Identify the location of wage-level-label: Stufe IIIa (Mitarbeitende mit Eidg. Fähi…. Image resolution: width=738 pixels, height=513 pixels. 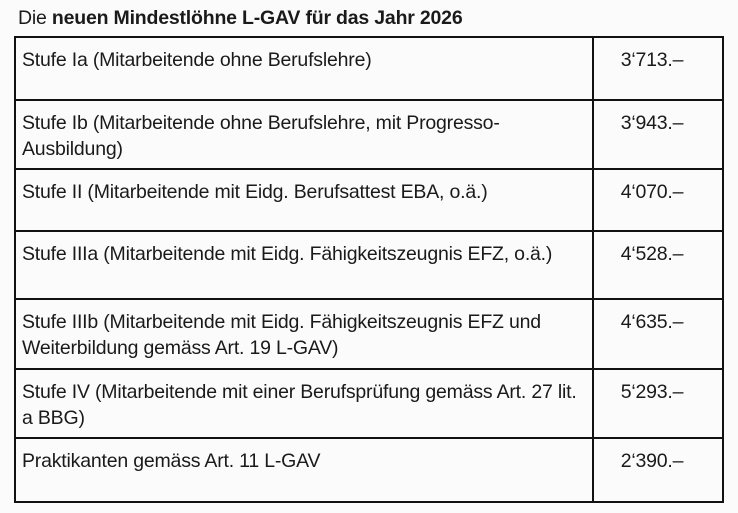
(304, 265).